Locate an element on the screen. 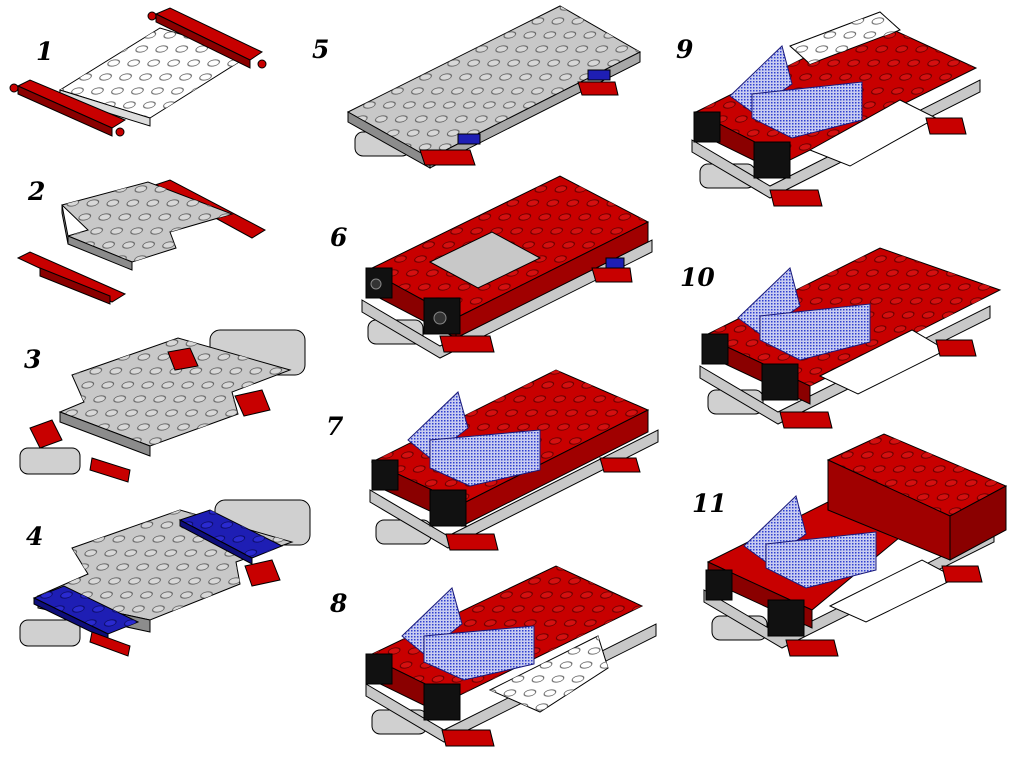  step-number: 4 is located at coordinates (34, 536).